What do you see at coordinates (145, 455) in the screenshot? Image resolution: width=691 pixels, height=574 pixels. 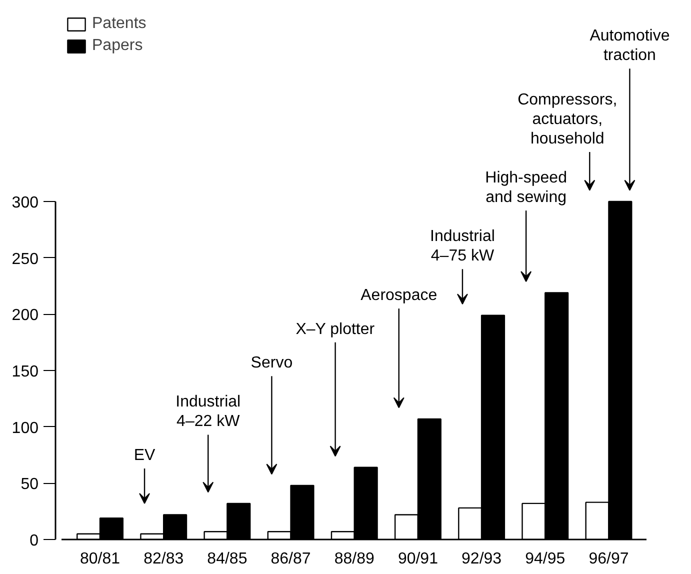 I see `annotation: EV` at bounding box center [145, 455].